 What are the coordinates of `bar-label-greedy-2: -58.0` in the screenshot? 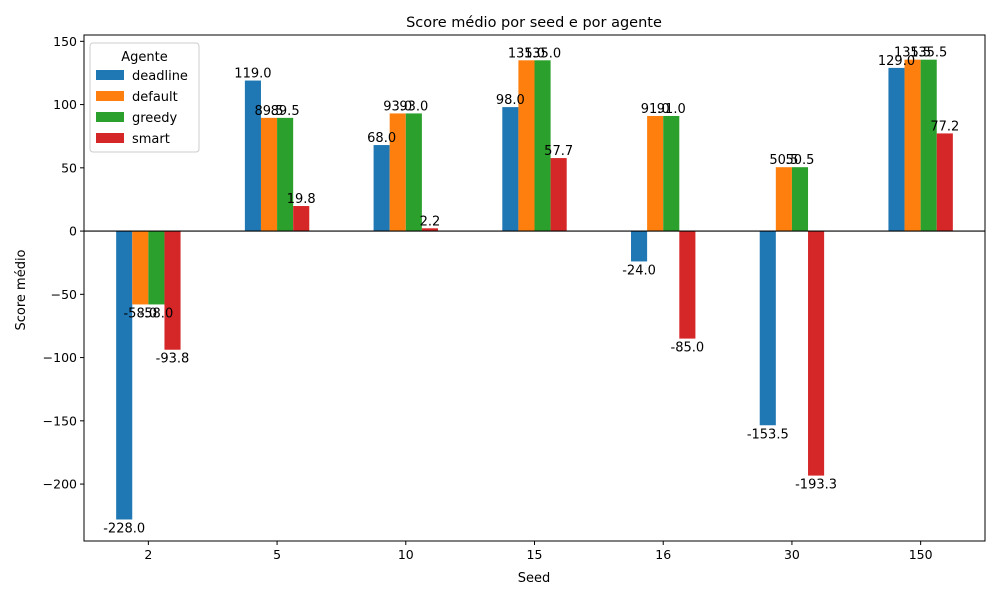 It's located at (157, 313).